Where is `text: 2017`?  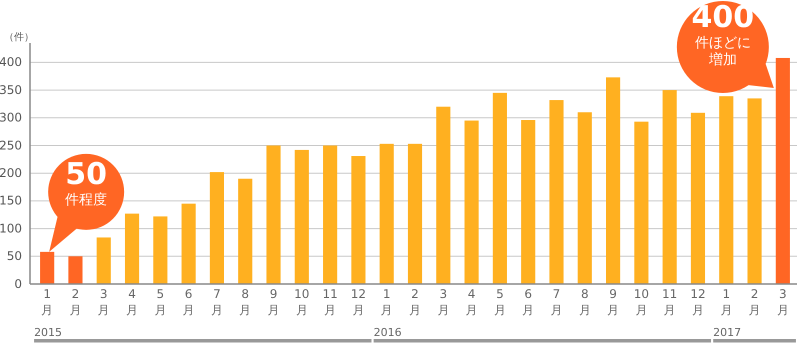 text: 2017 is located at coordinates (727, 332).